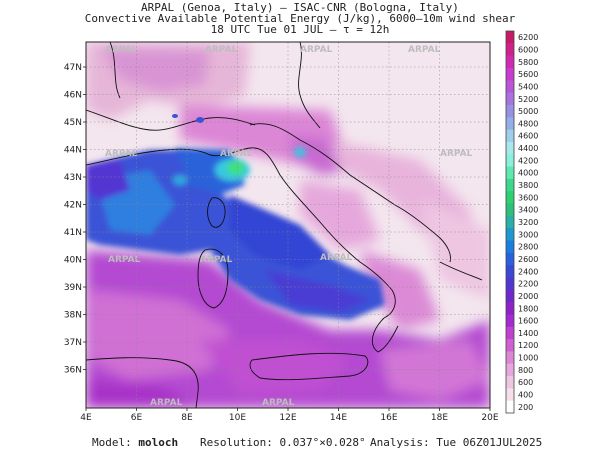 Image resolution: width=600 pixels, height=454 pixels. I want to click on colorbar-label-4600: 4600, so click(528, 136).